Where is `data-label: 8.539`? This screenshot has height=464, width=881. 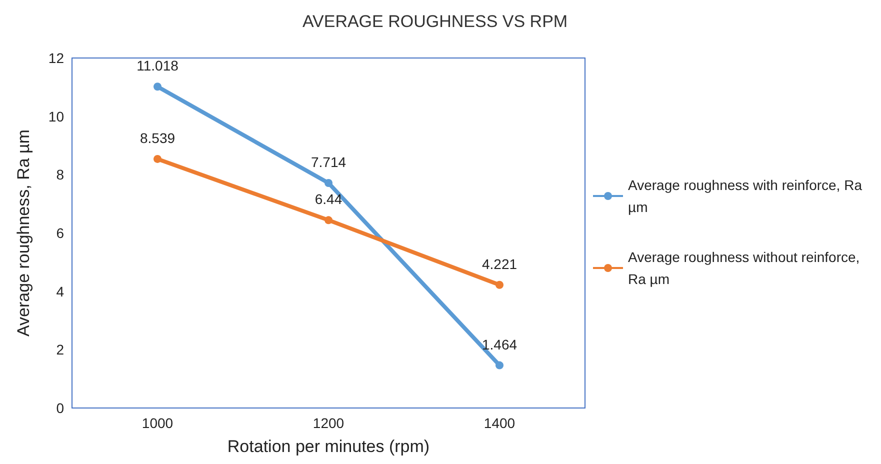 data-label: 8.539 is located at coordinates (158, 138).